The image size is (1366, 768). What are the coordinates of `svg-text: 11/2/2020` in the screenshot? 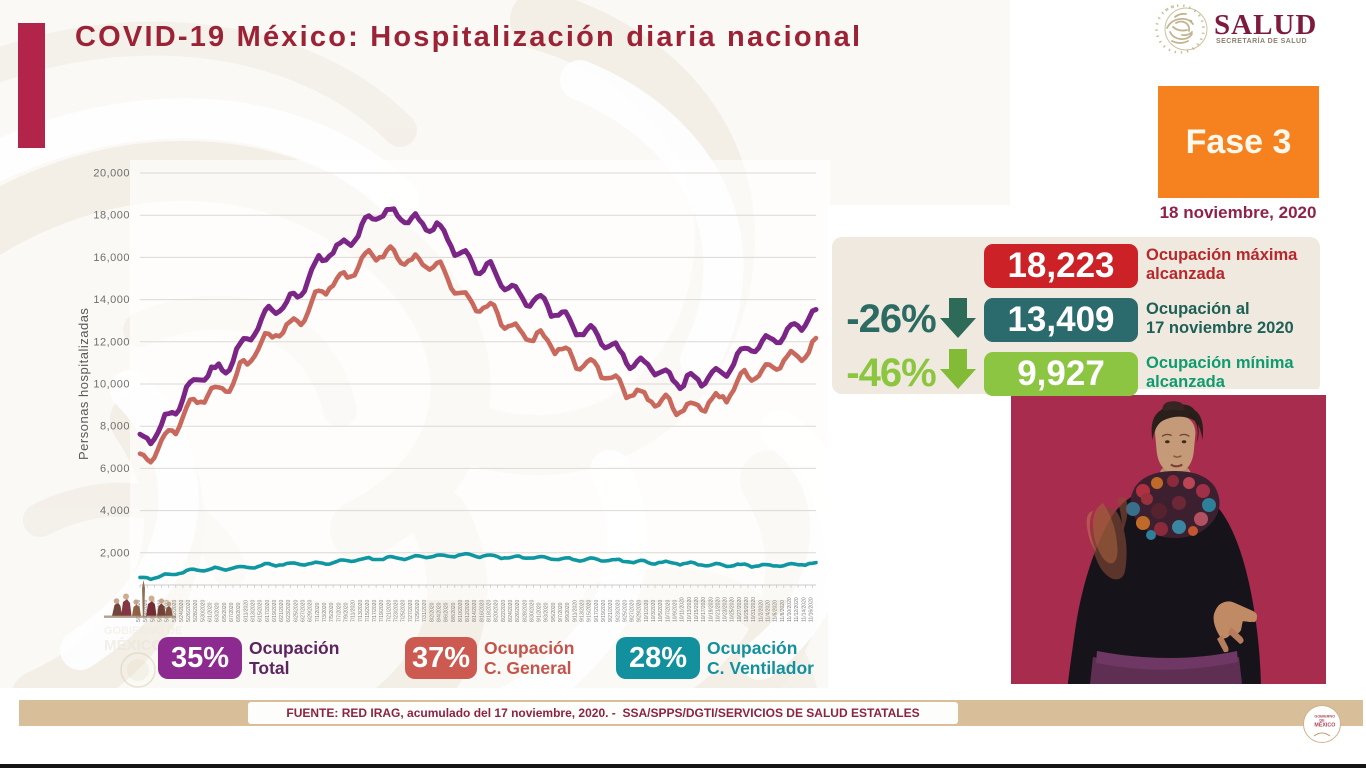 It's located at (761, 611).